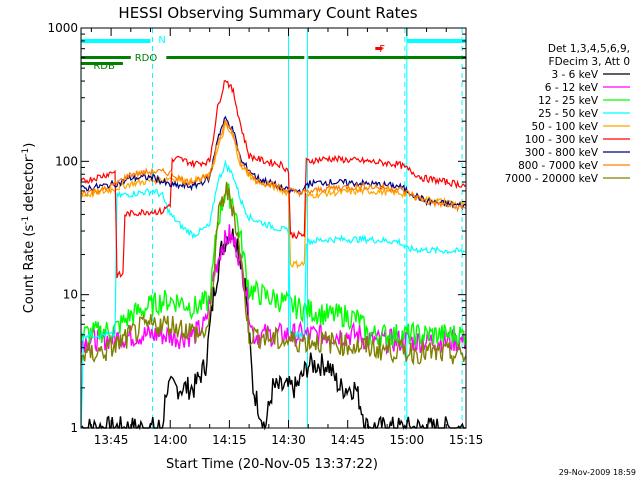 The width and height of the screenshot is (640, 480). Describe the element at coordinates (589, 62) in the screenshot. I see `legend-header: FDecim 3, Att 0` at that location.